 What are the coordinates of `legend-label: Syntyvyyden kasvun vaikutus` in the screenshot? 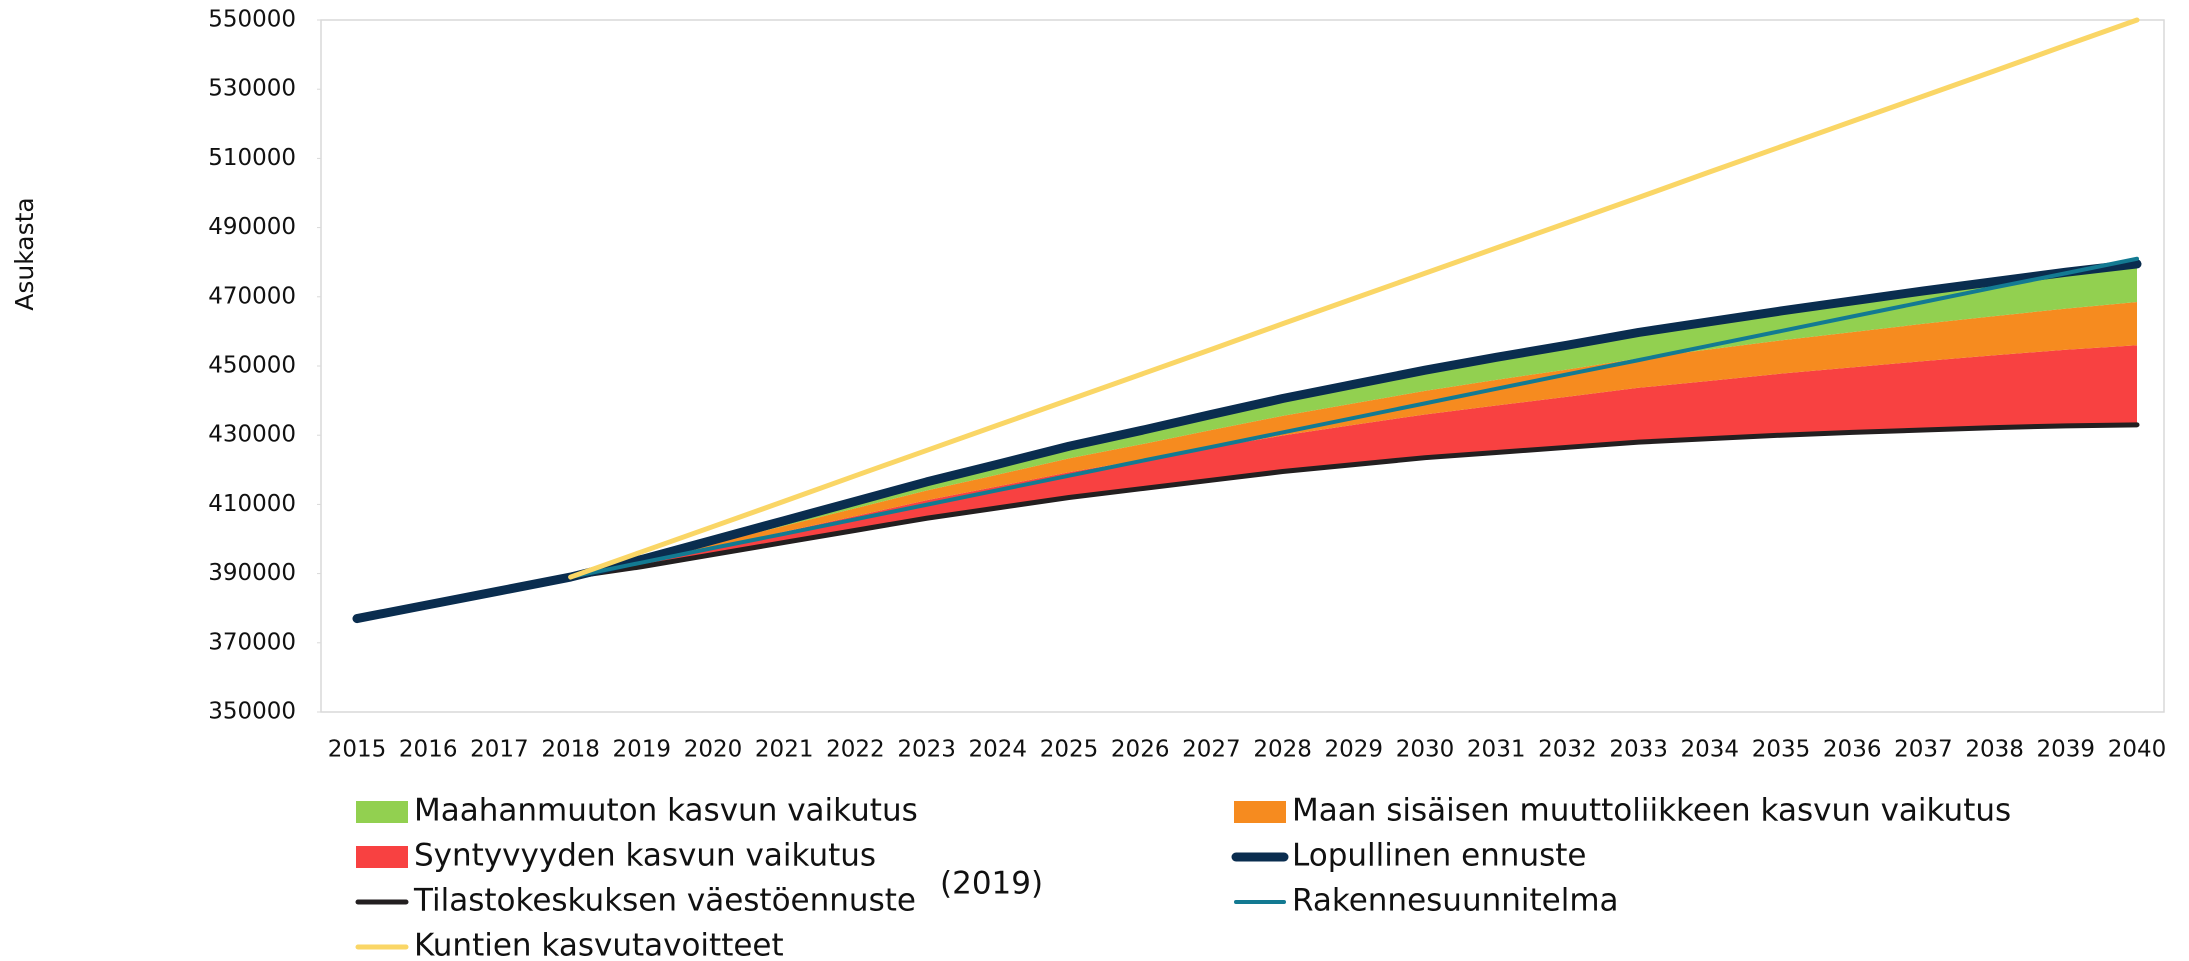 It's located at (645, 856).